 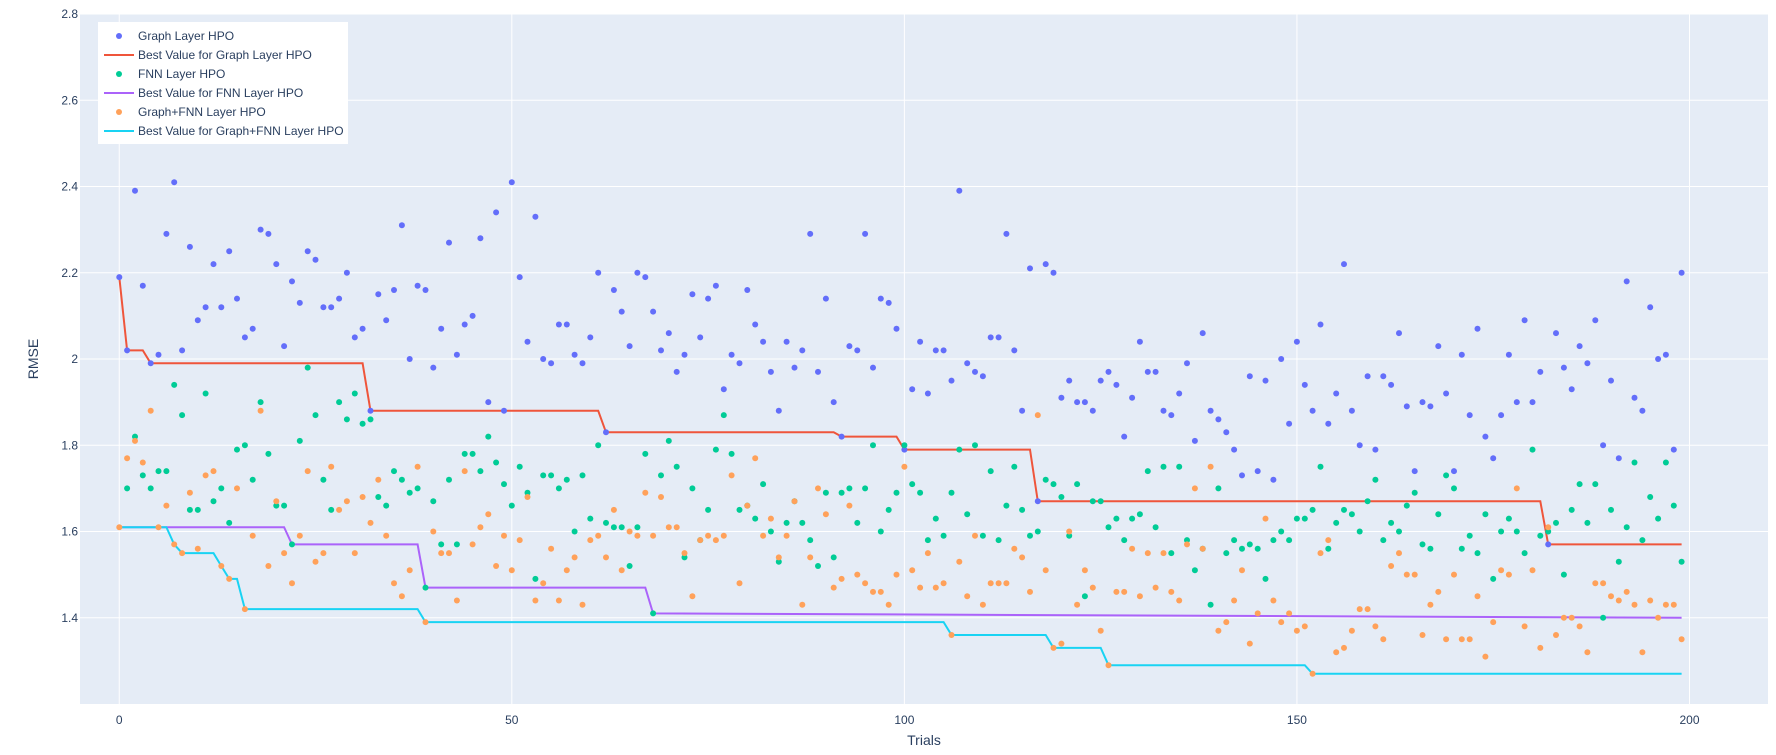 What do you see at coordinates (175, 36) in the screenshot?
I see `legend-item: Graph Layer HPO` at bounding box center [175, 36].